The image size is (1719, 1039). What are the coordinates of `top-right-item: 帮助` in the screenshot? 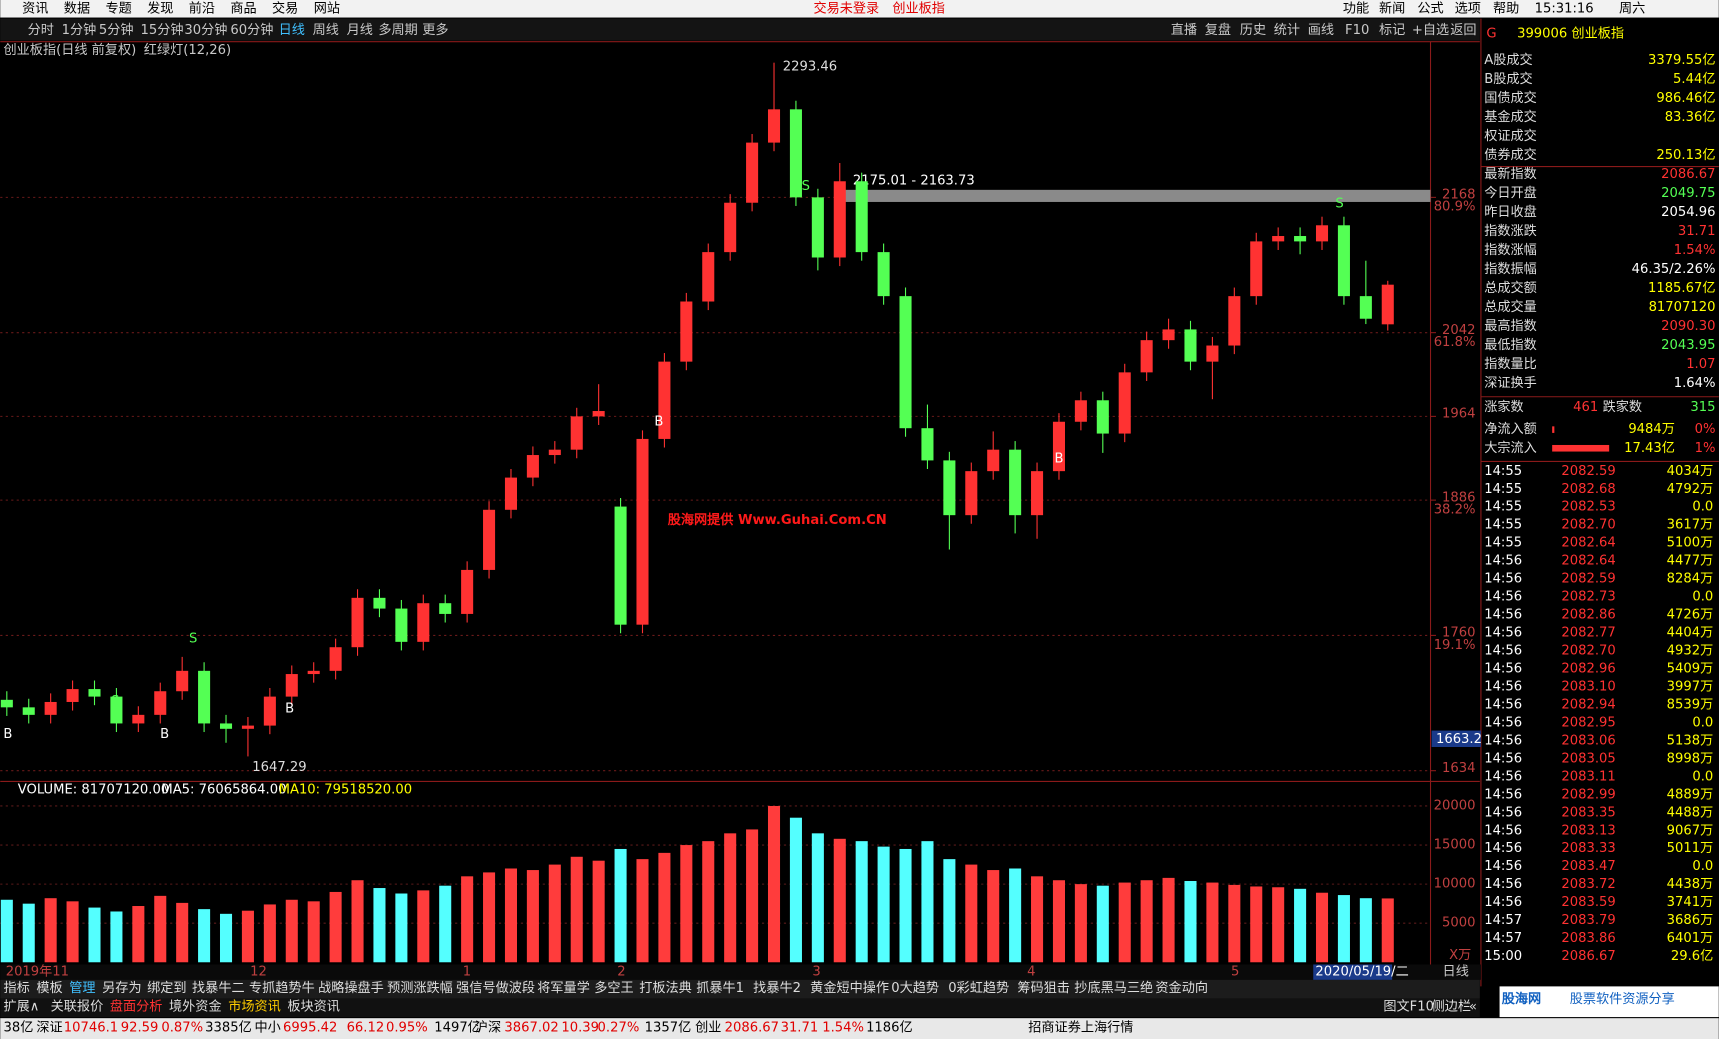 It's located at (1506, 8).